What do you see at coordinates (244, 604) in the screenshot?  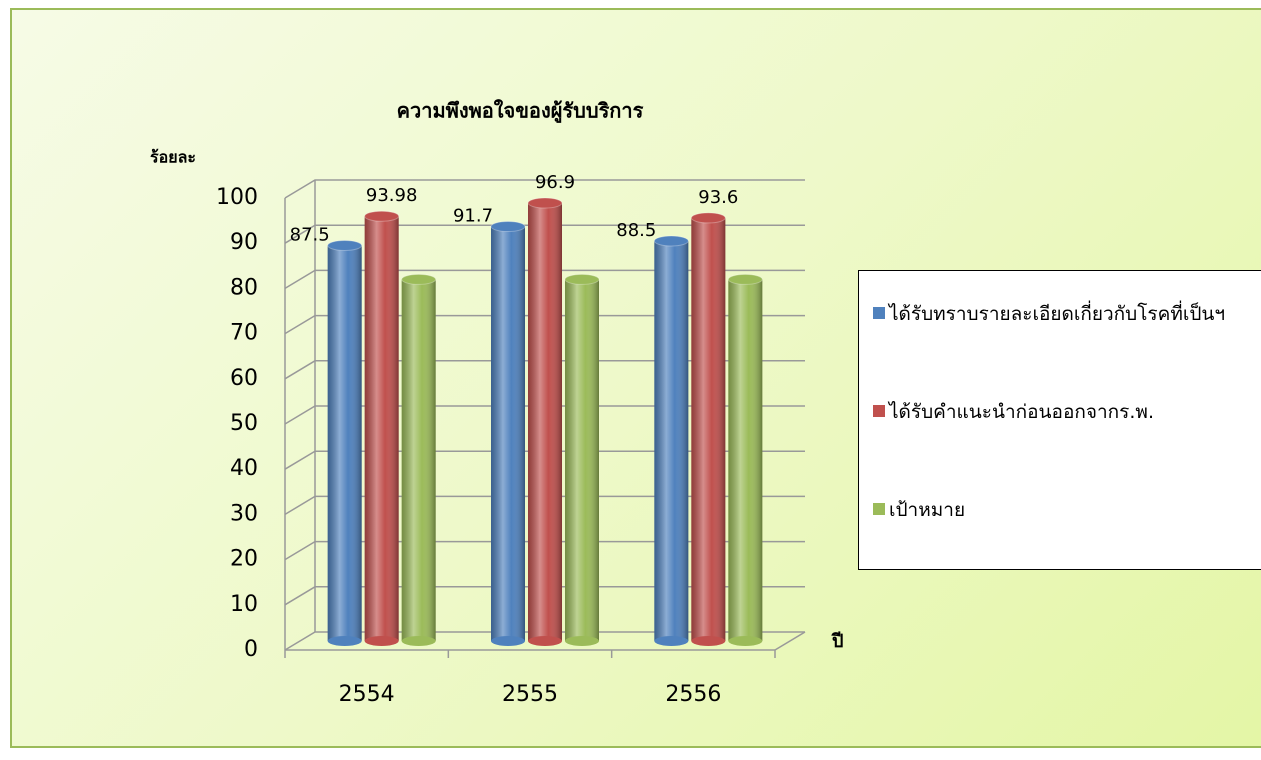 I see `y-tick-label: 10` at bounding box center [244, 604].